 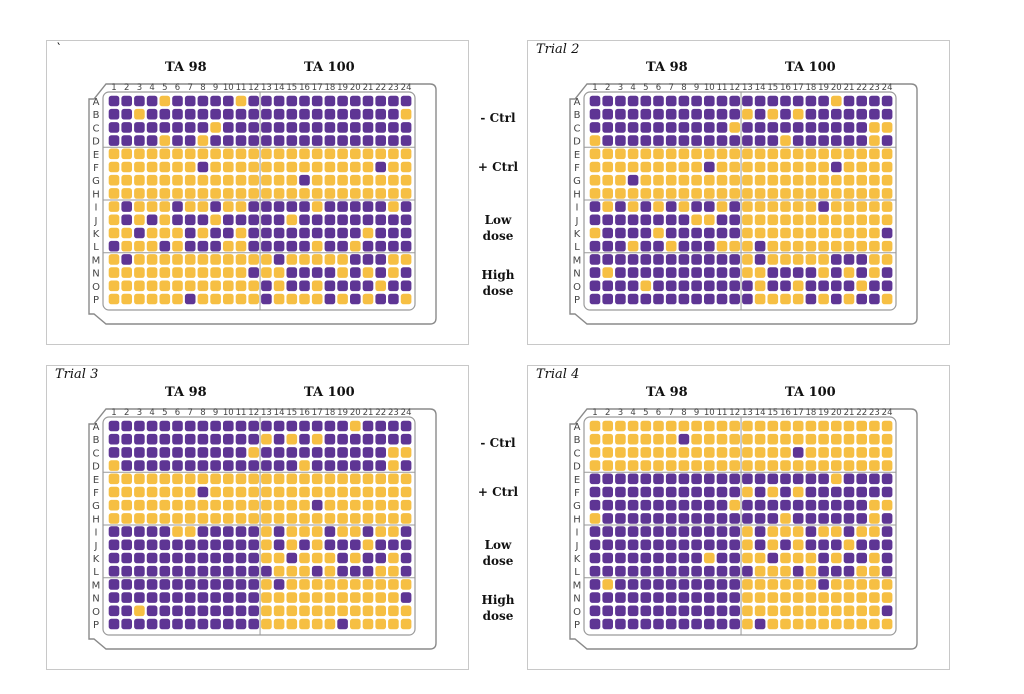 What do you see at coordinates (658, 88) in the screenshot?
I see `column-label: 6` at bounding box center [658, 88].